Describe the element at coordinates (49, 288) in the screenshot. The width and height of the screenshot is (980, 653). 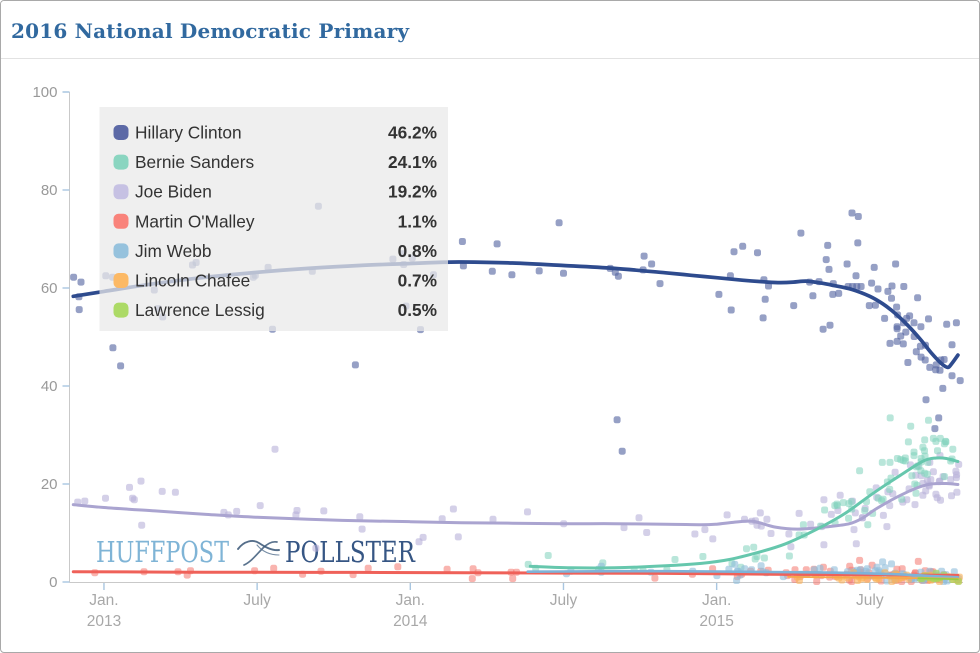
I see `y-tick-label: 60` at that location.